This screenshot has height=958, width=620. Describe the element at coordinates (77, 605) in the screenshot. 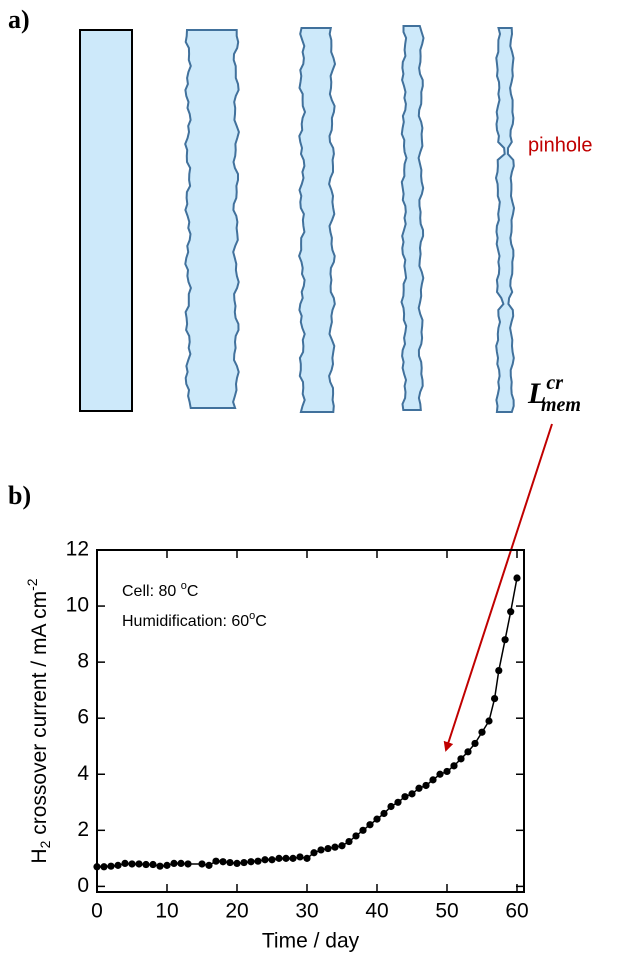

I see `y-tick-label: 10` at that location.